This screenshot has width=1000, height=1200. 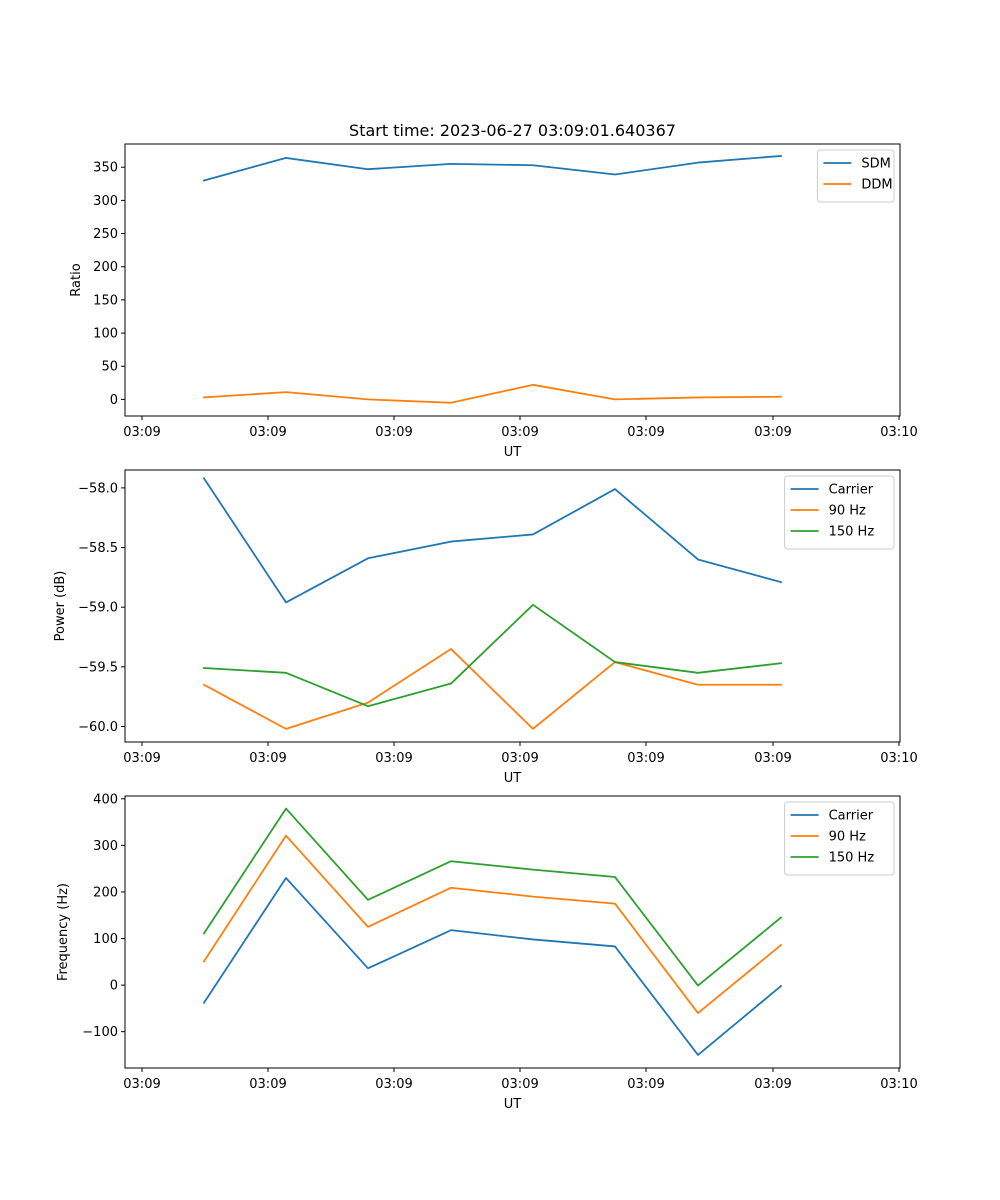 I want to click on y-tick-label: −59.5, so click(x=98, y=667).